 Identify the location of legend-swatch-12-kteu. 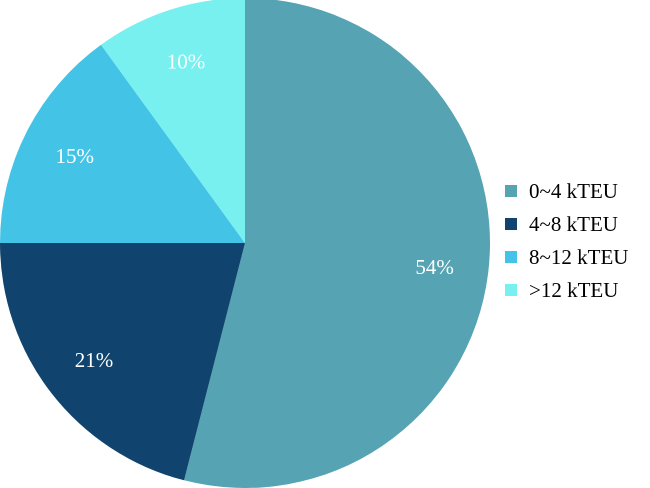
(511, 290).